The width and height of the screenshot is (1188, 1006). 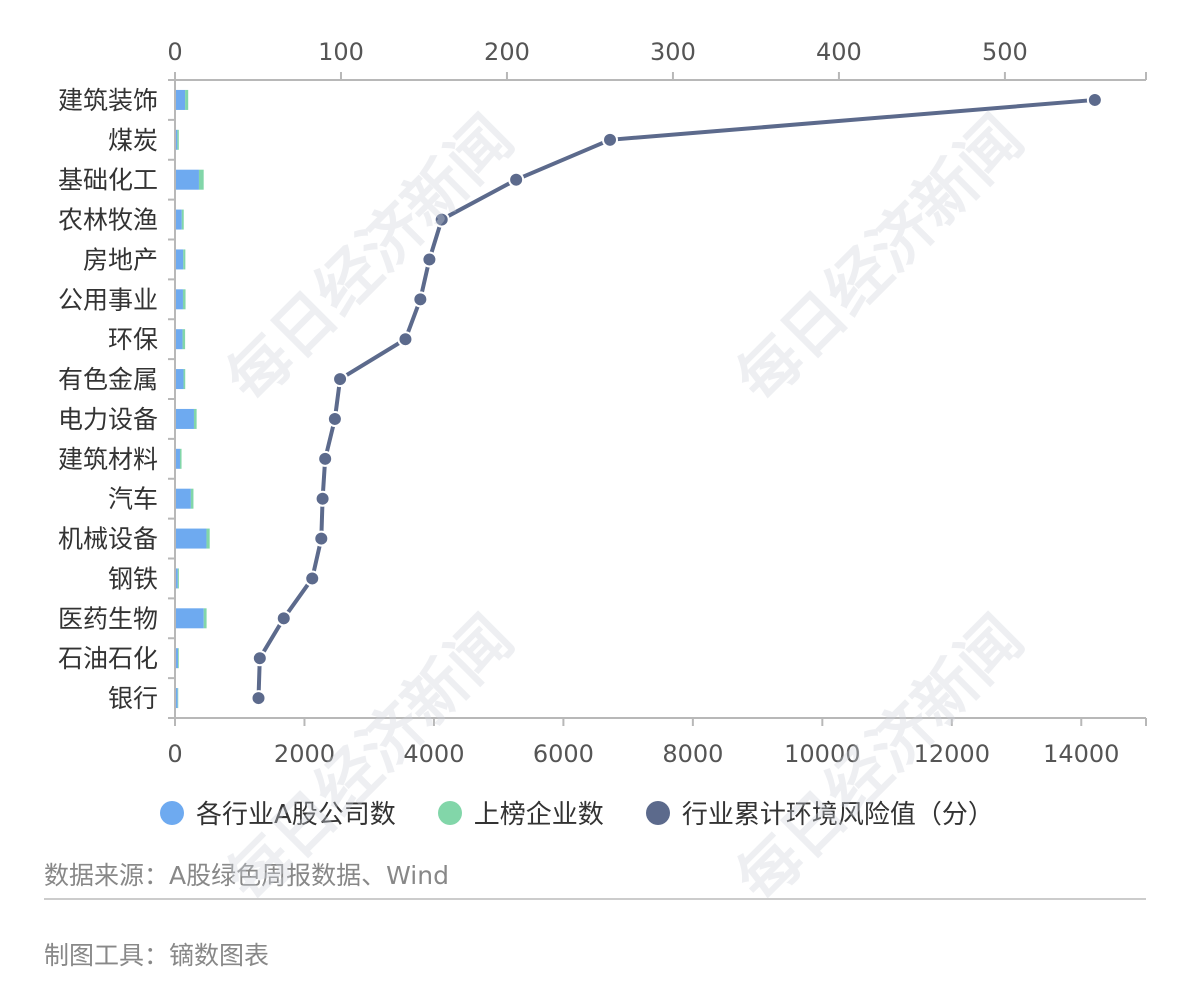 I want to click on category-label: 公用事业, so click(x=108, y=299).